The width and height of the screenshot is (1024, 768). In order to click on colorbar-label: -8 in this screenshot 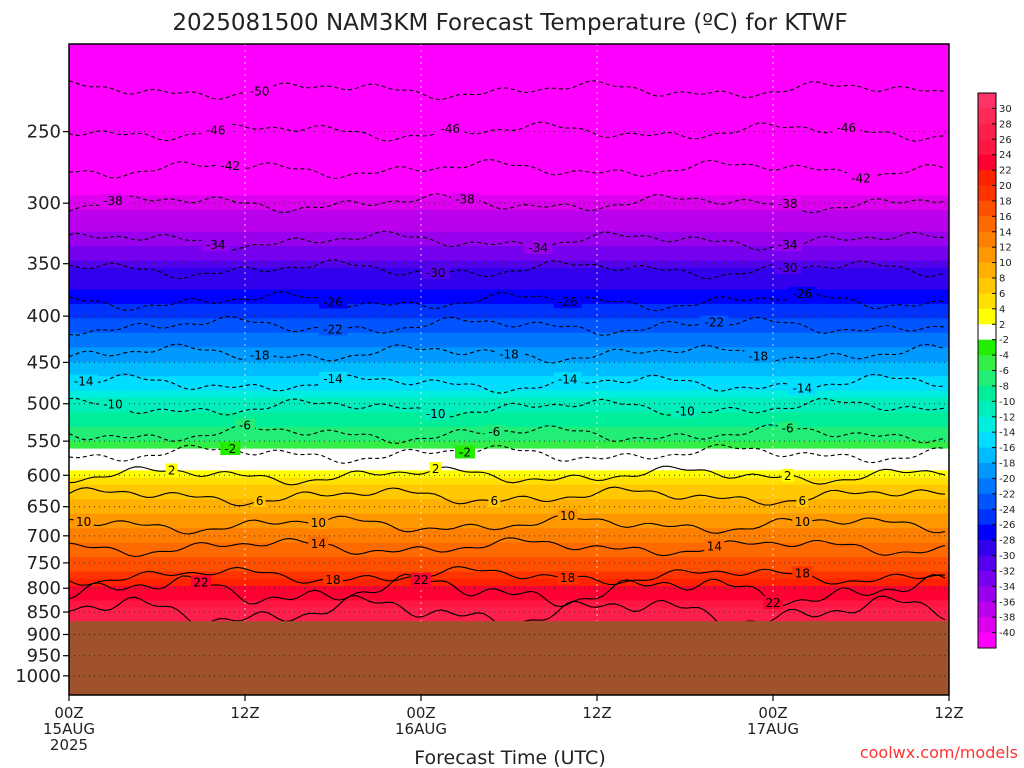, I will do `click(1004, 386)`.